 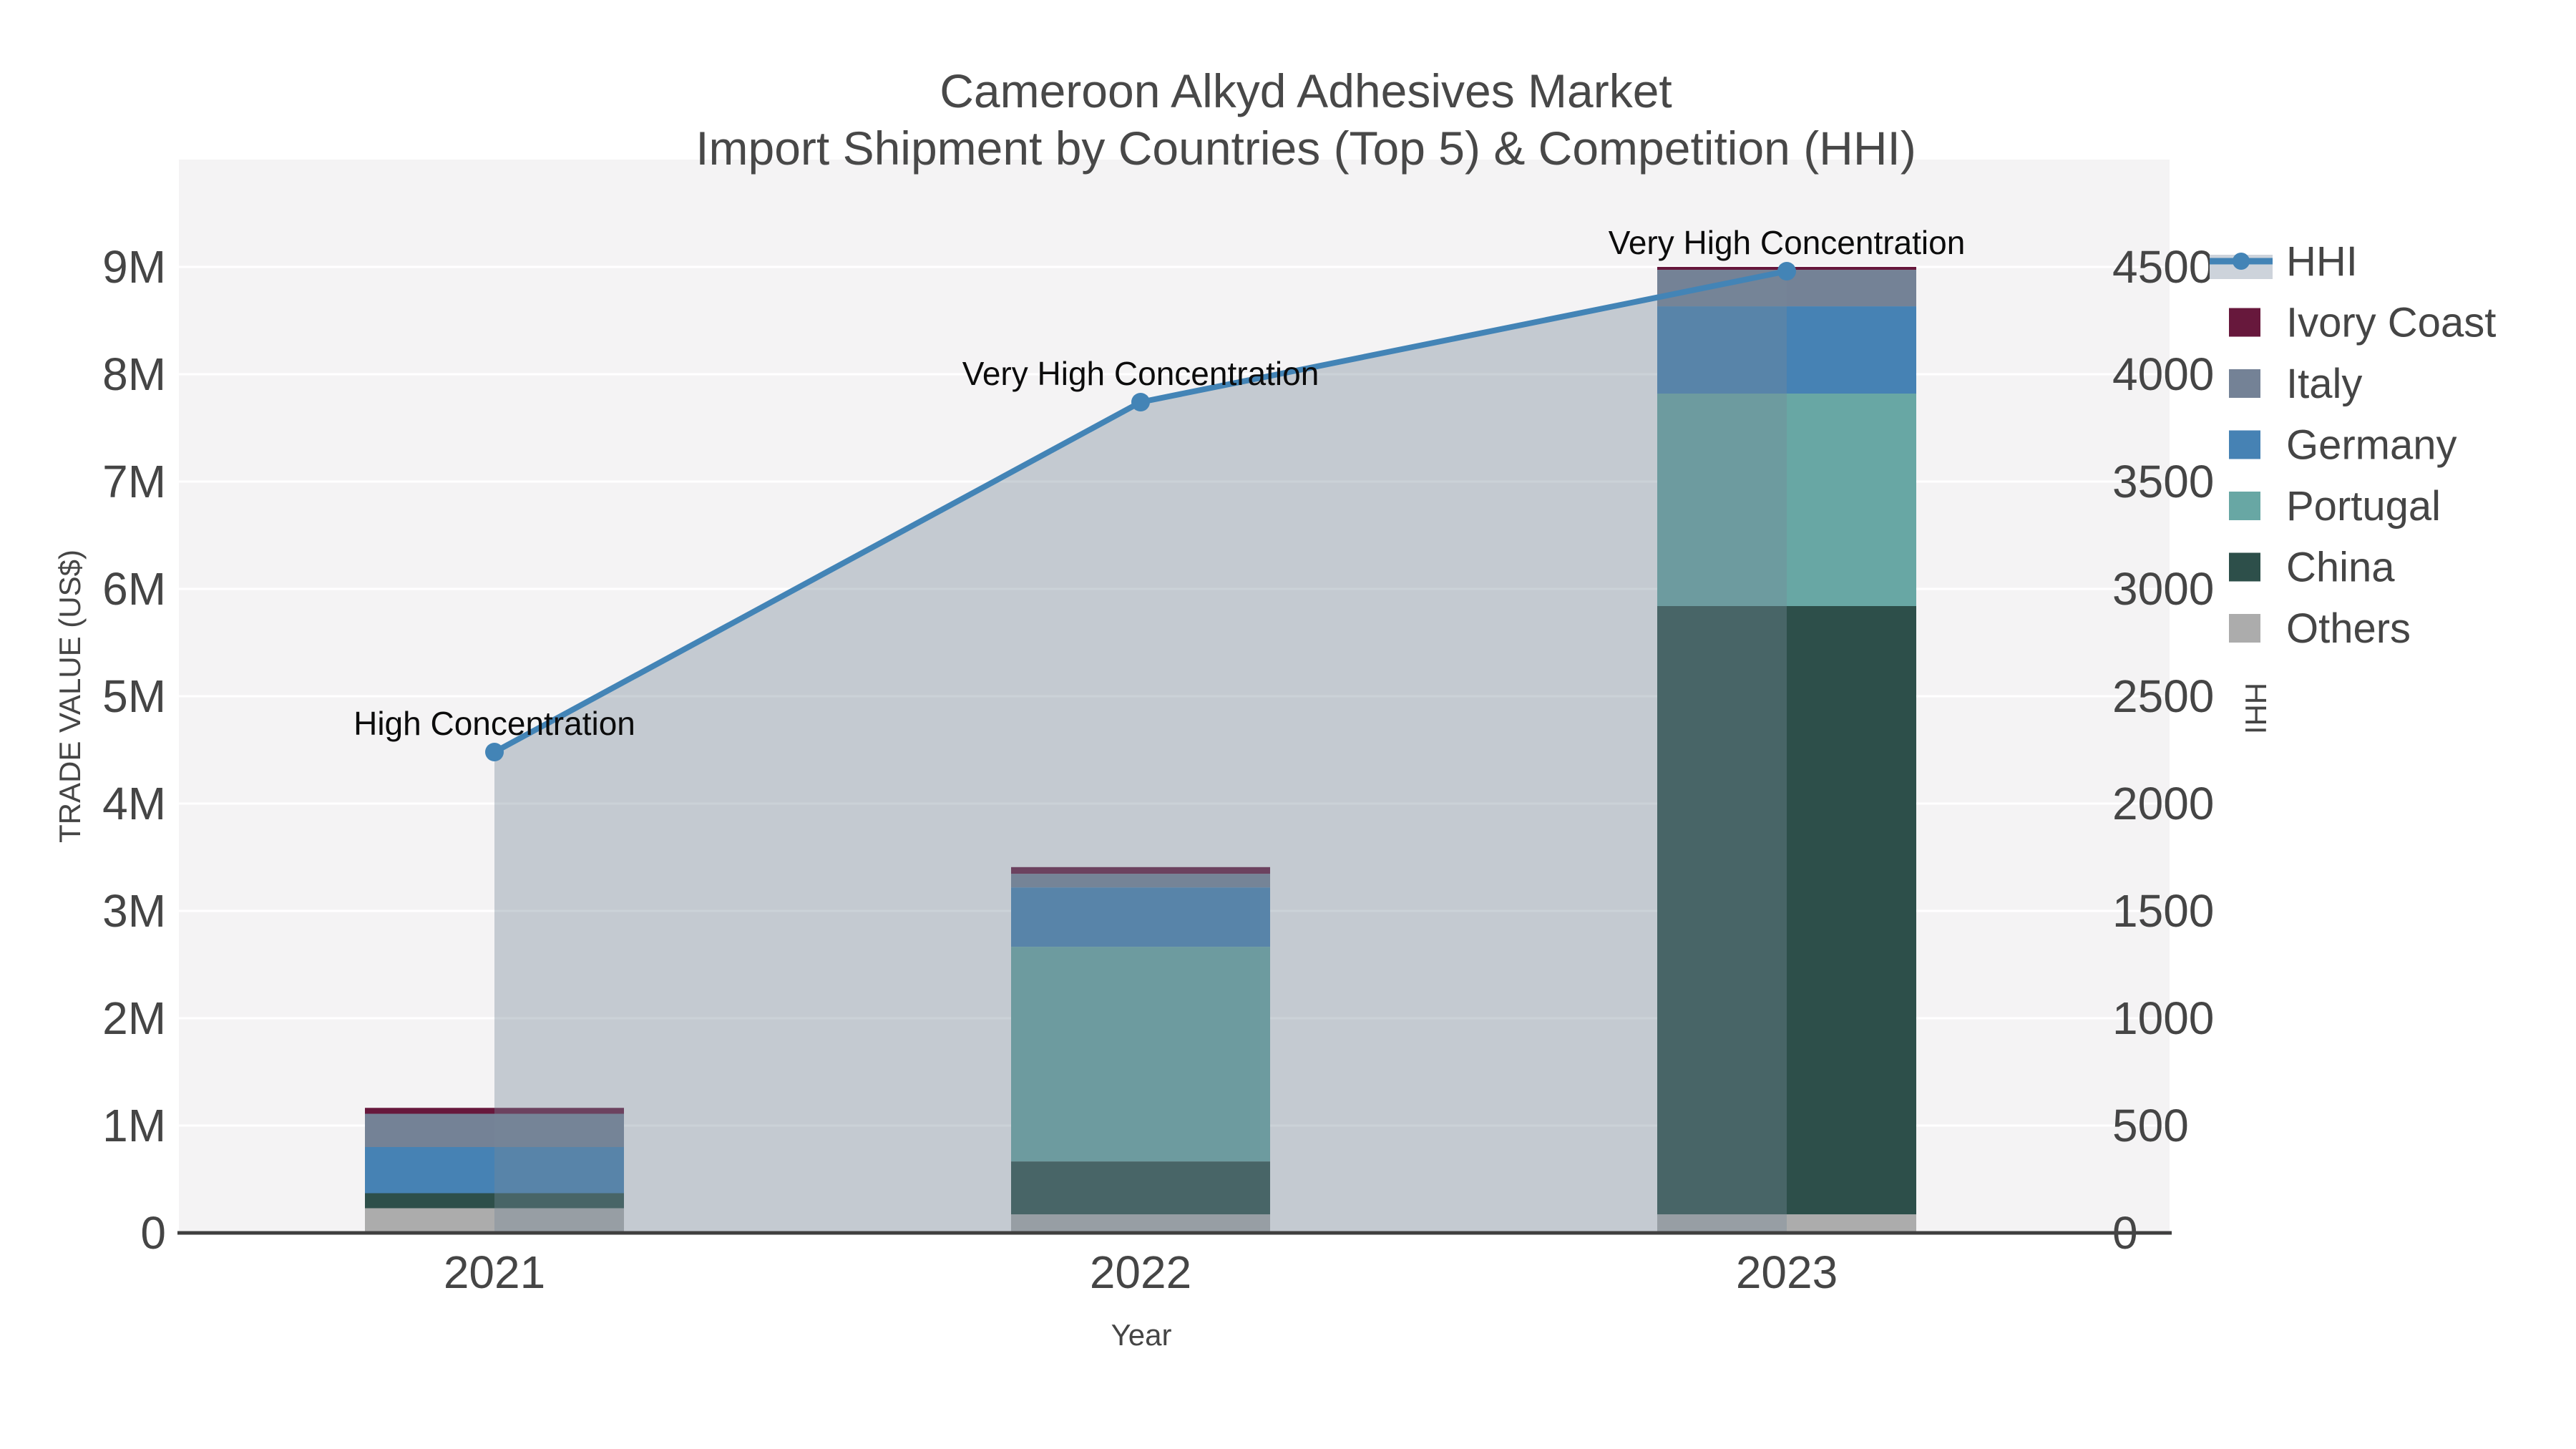 I want to click on y-right-tick-1000: 1000, so click(x=2163, y=1018).